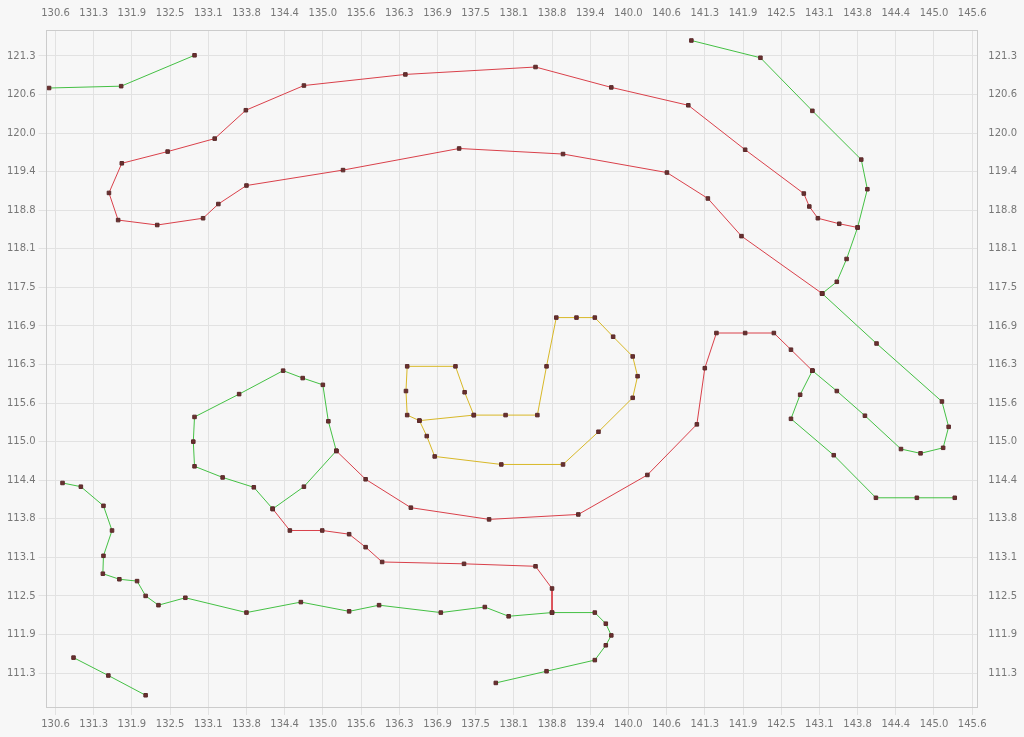  Describe the element at coordinates (399, 723) in the screenshot. I see `x-tick-label: 136.3` at that location.